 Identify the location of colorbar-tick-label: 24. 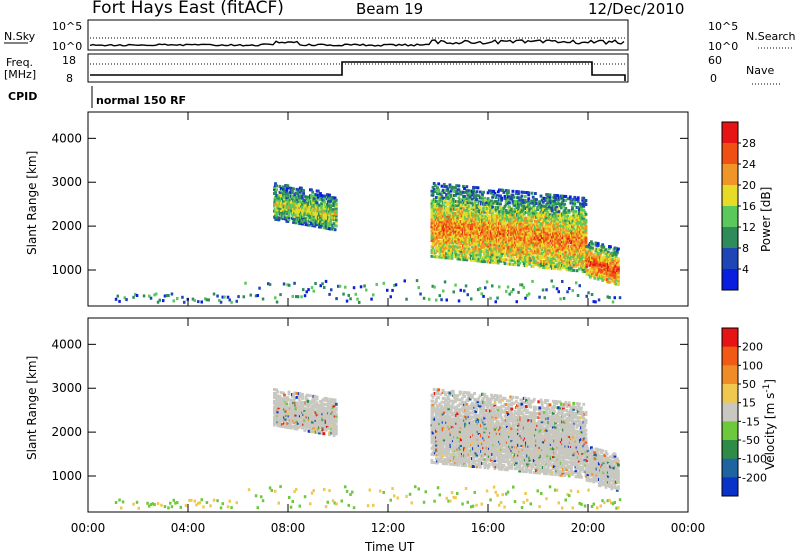
(749, 164).